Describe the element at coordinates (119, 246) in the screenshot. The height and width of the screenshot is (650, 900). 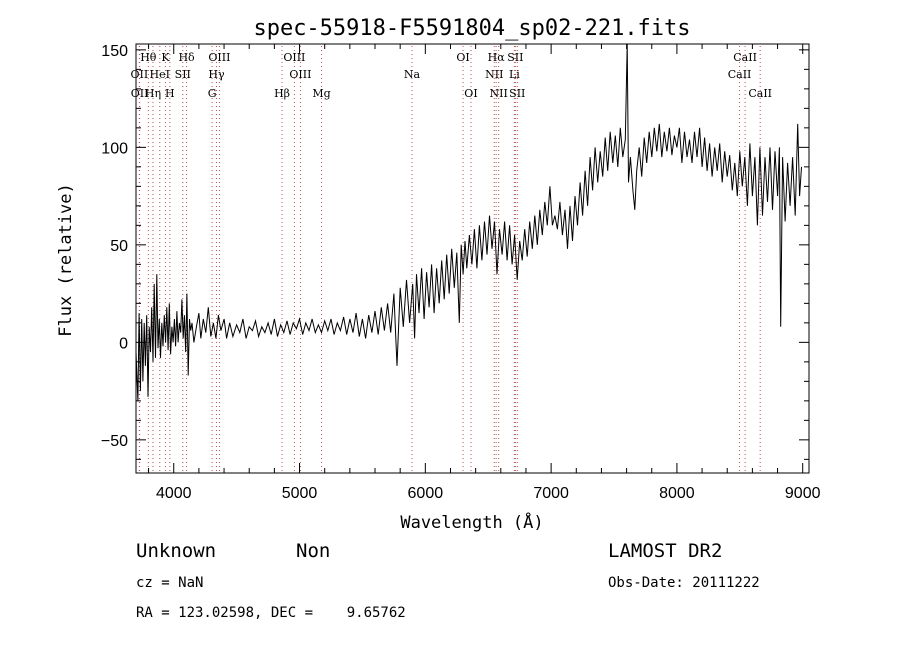
I see `y-tick-label: 50` at that location.